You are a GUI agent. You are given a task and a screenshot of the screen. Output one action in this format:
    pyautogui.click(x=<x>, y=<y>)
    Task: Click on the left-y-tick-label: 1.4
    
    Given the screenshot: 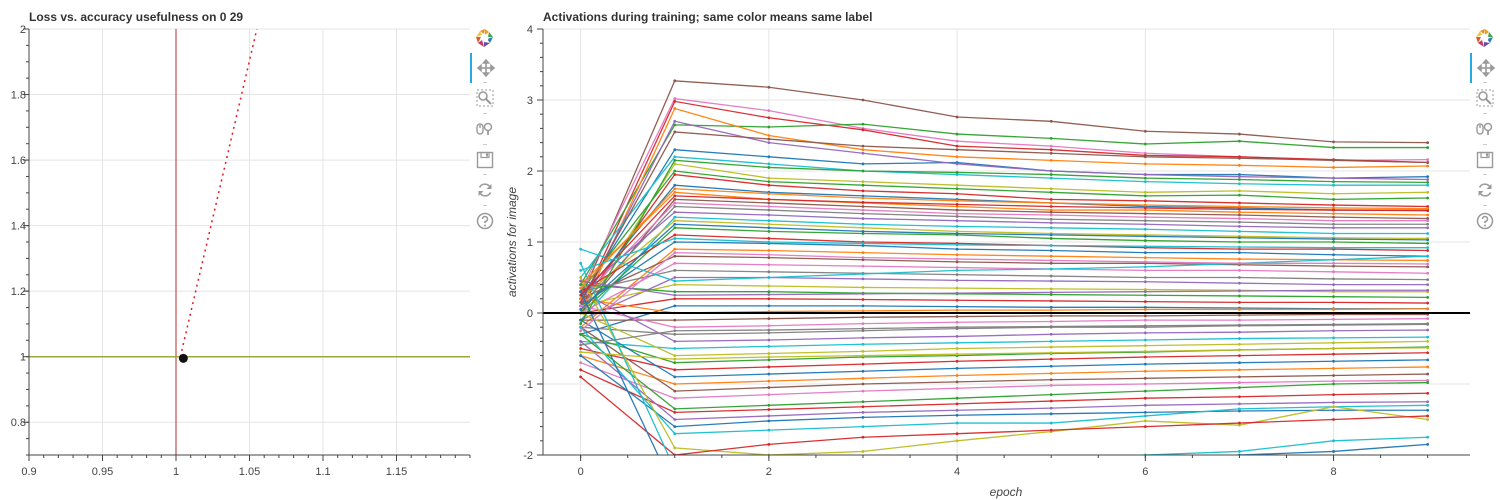 What is the action you would take?
    pyautogui.click(x=18, y=227)
    